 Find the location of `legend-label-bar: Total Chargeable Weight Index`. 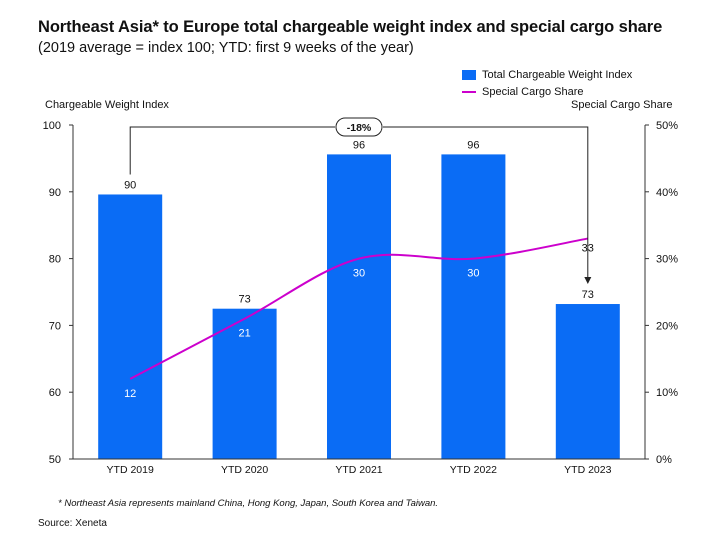

legend-label-bar: Total Chargeable Weight Index is located at coordinates (557, 74).